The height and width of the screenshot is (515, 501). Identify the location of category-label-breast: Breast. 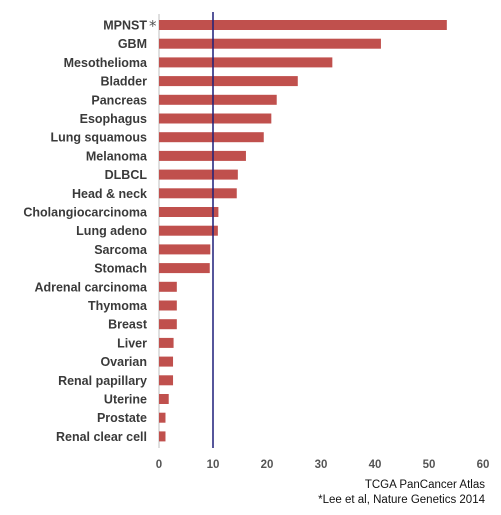
(128, 325).